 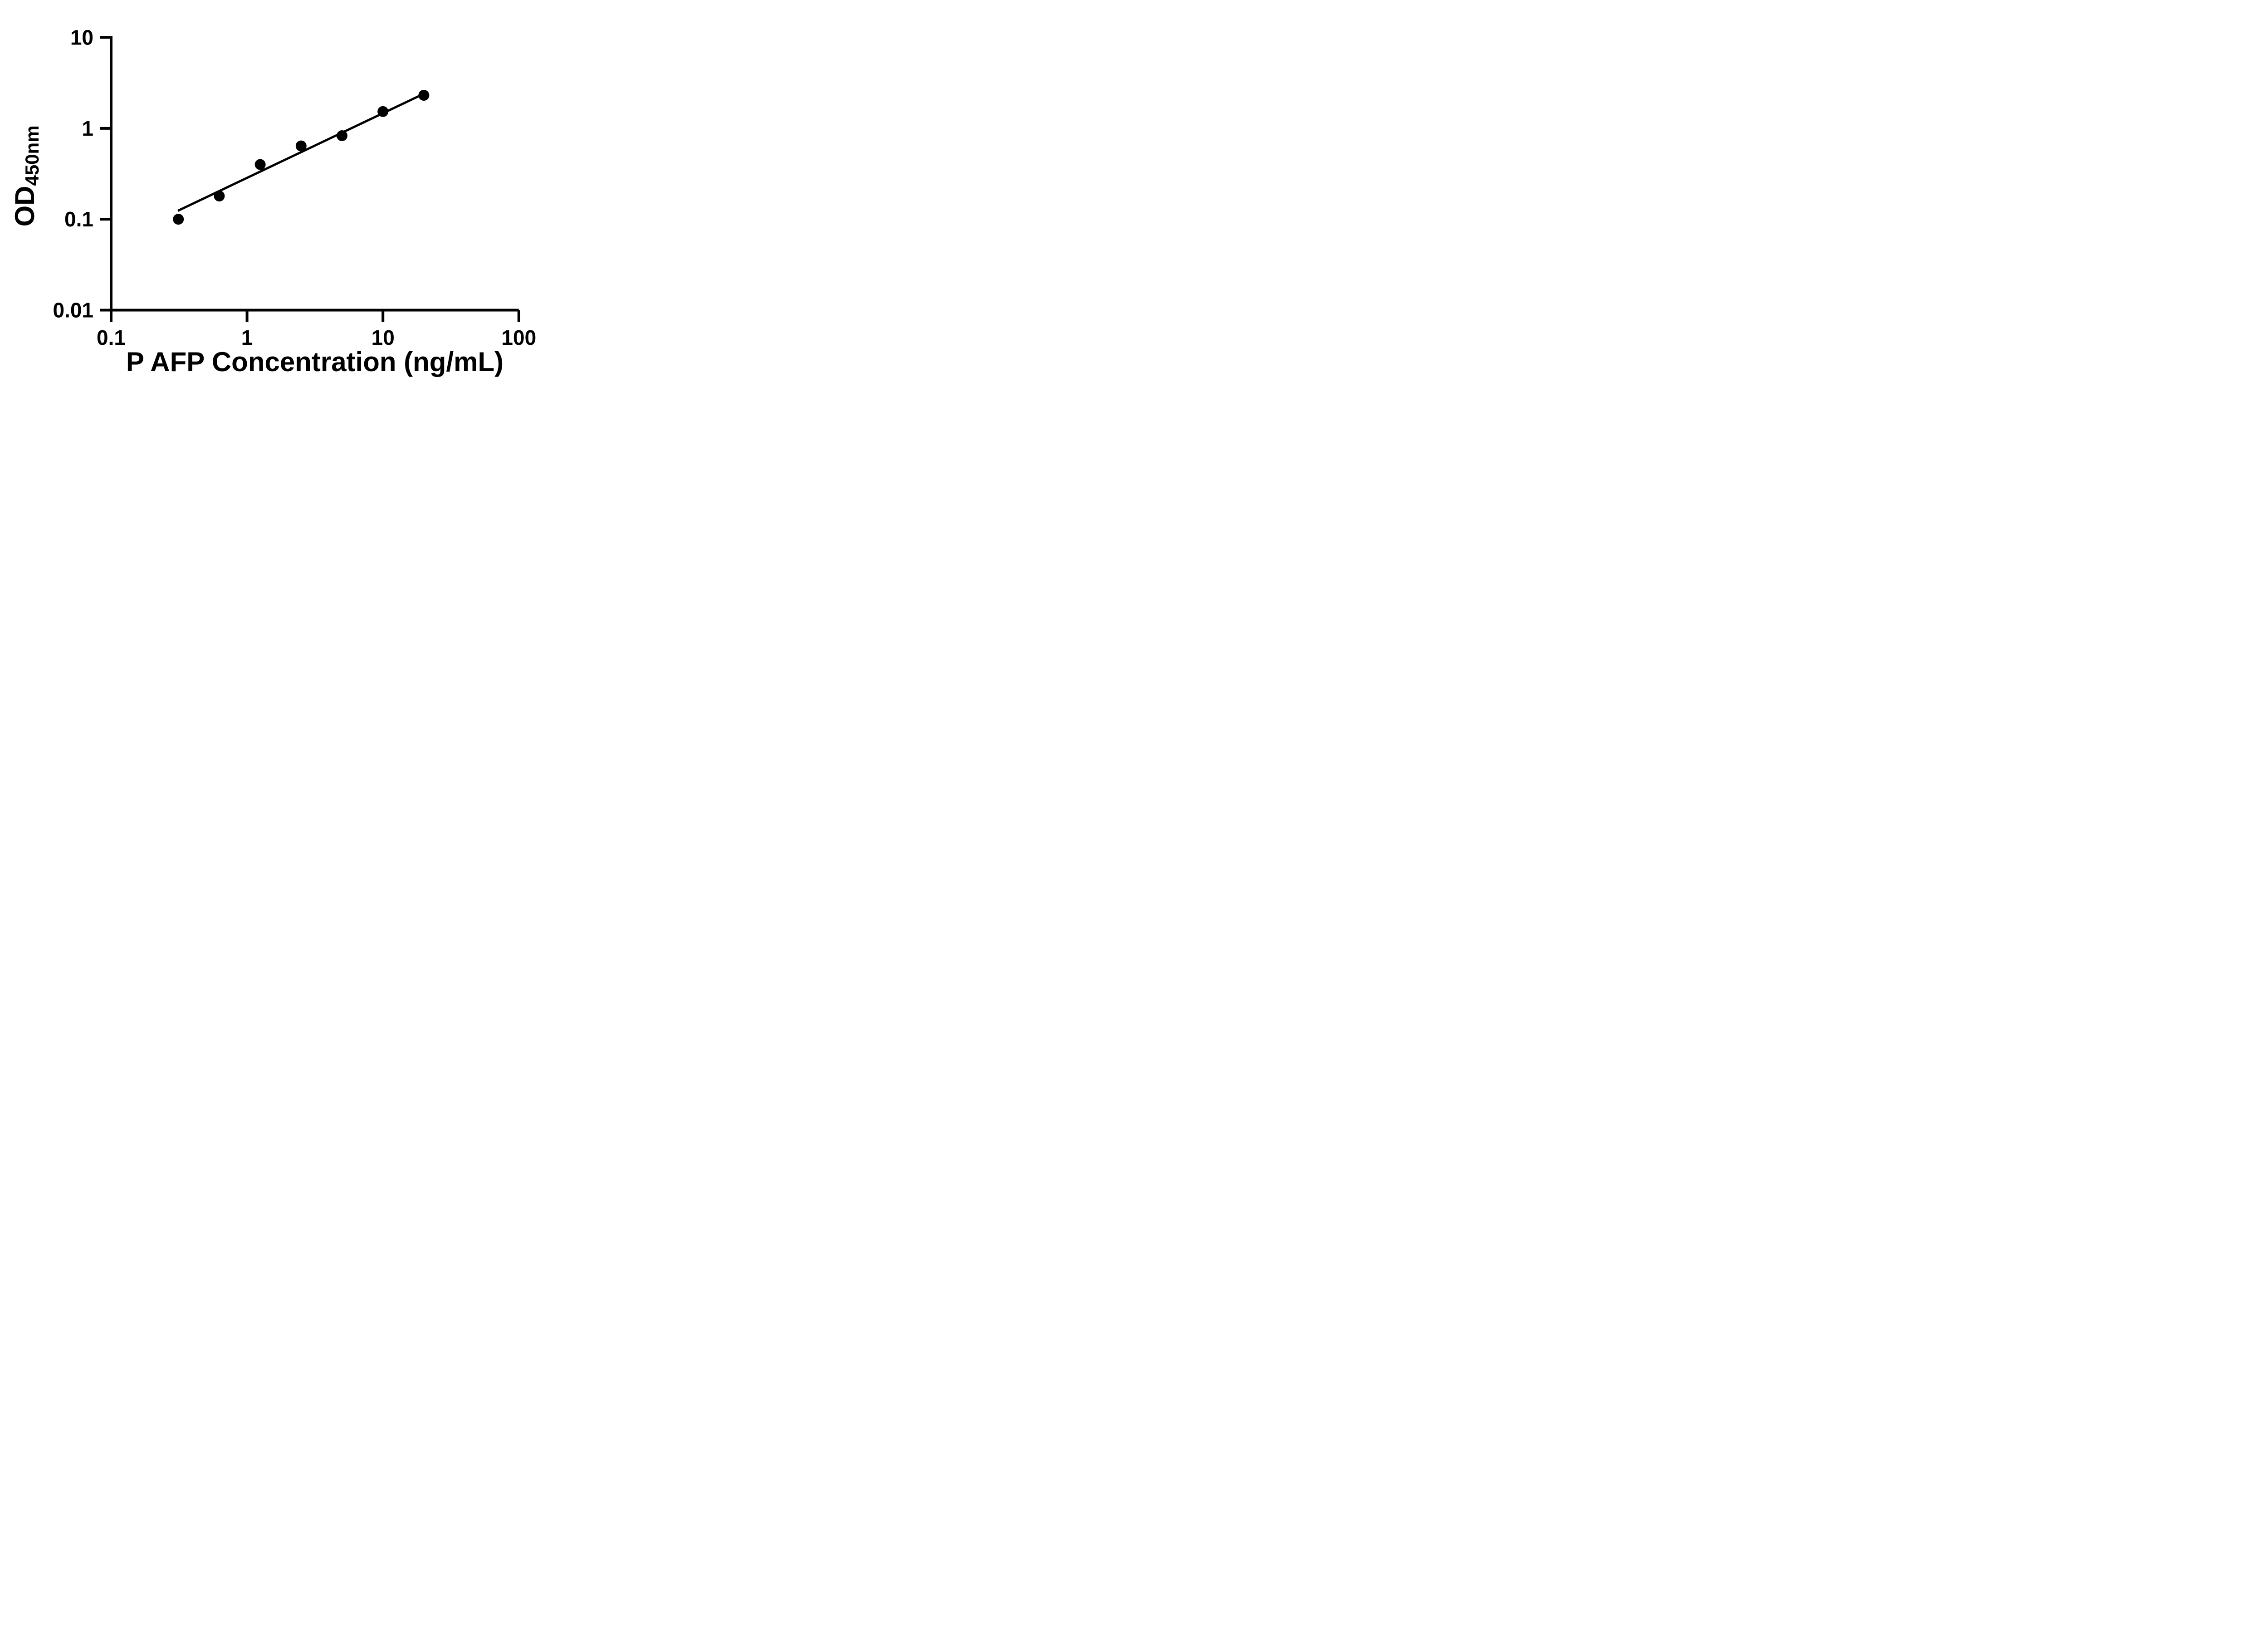 What do you see at coordinates (383, 337) in the screenshot?
I see `x-tick-label: 10` at bounding box center [383, 337].